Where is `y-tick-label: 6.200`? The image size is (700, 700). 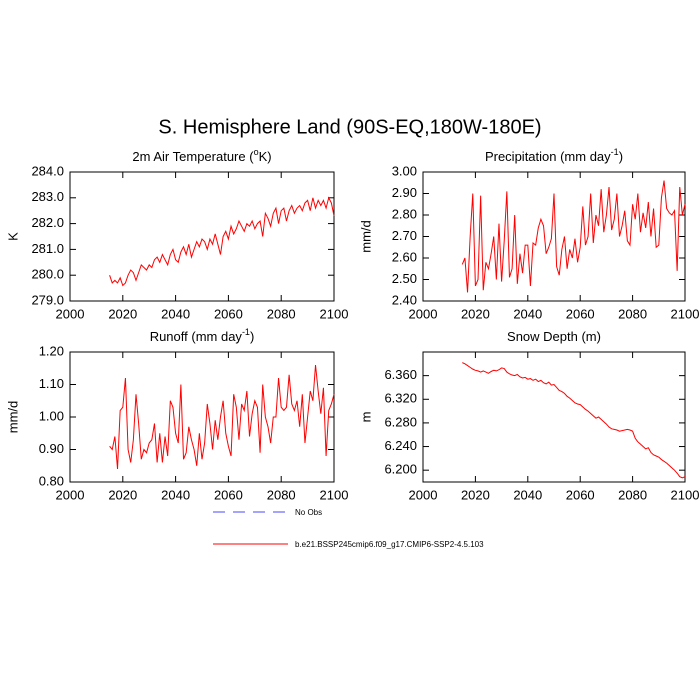
y-tick-label: 6.200 is located at coordinates (400, 469).